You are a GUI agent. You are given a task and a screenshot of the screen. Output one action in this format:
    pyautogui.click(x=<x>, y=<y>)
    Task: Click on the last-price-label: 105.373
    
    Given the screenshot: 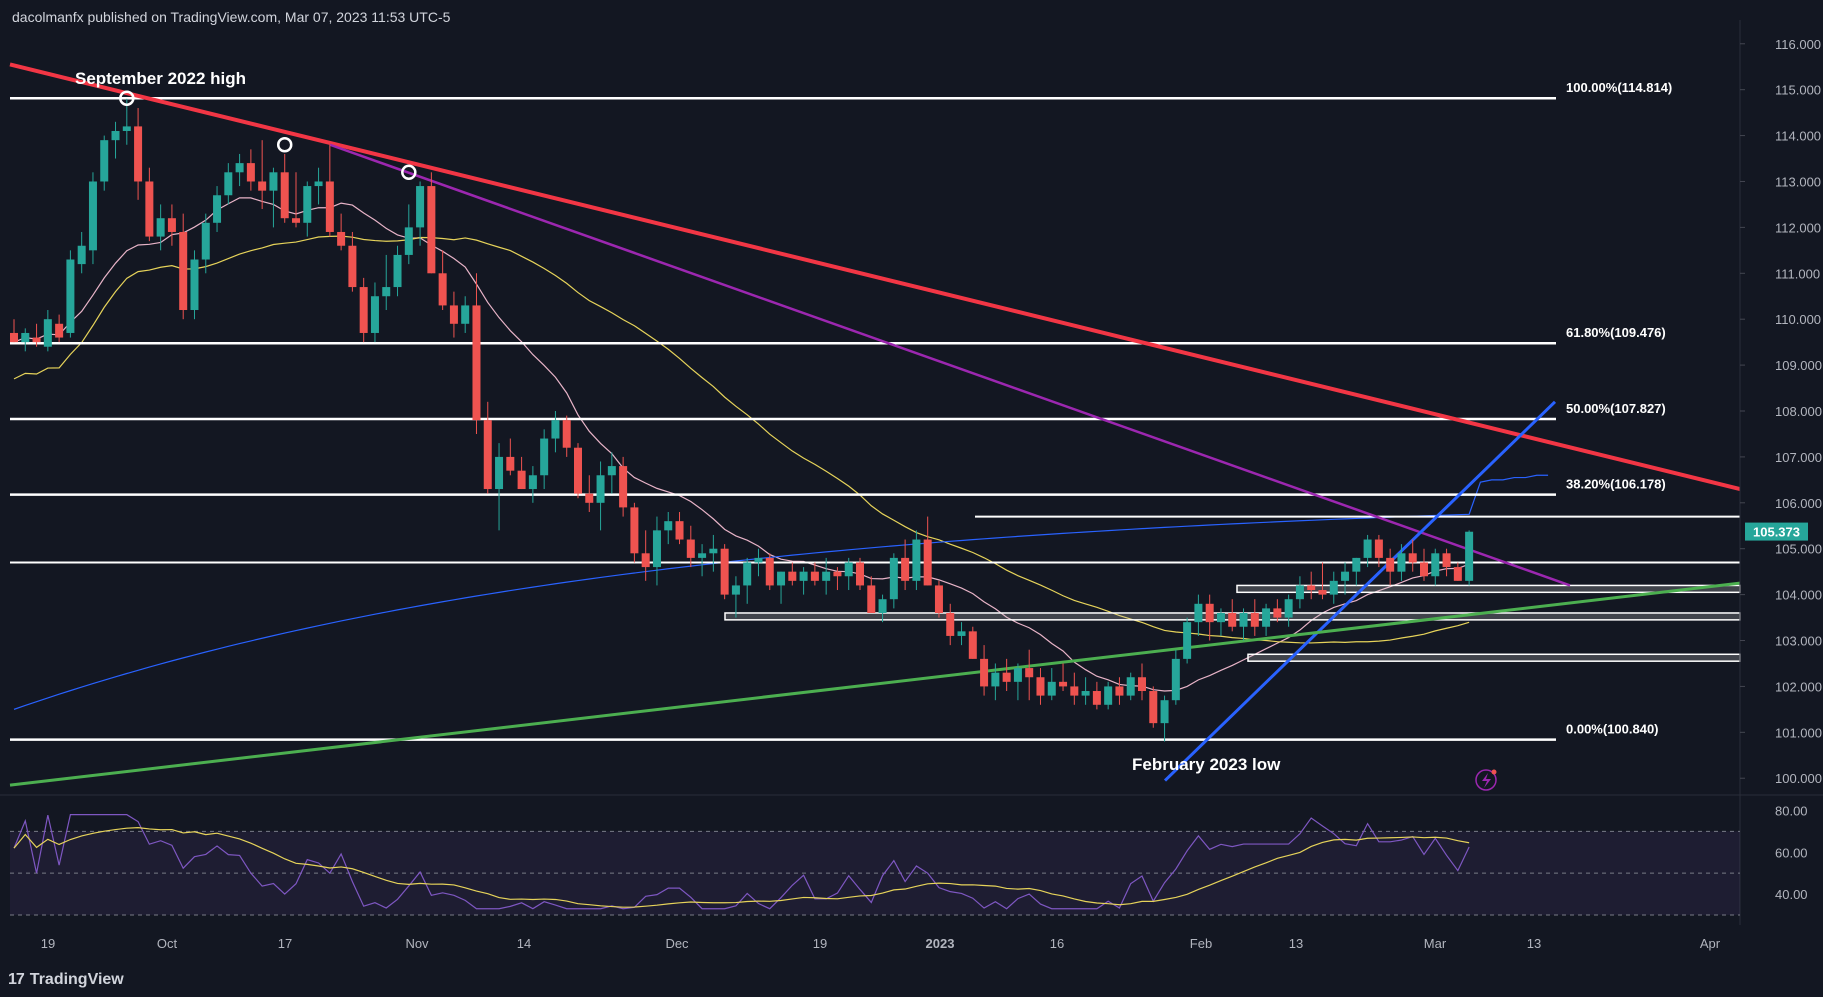 What is the action you would take?
    pyautogui.click(x=1776, y=532)
    